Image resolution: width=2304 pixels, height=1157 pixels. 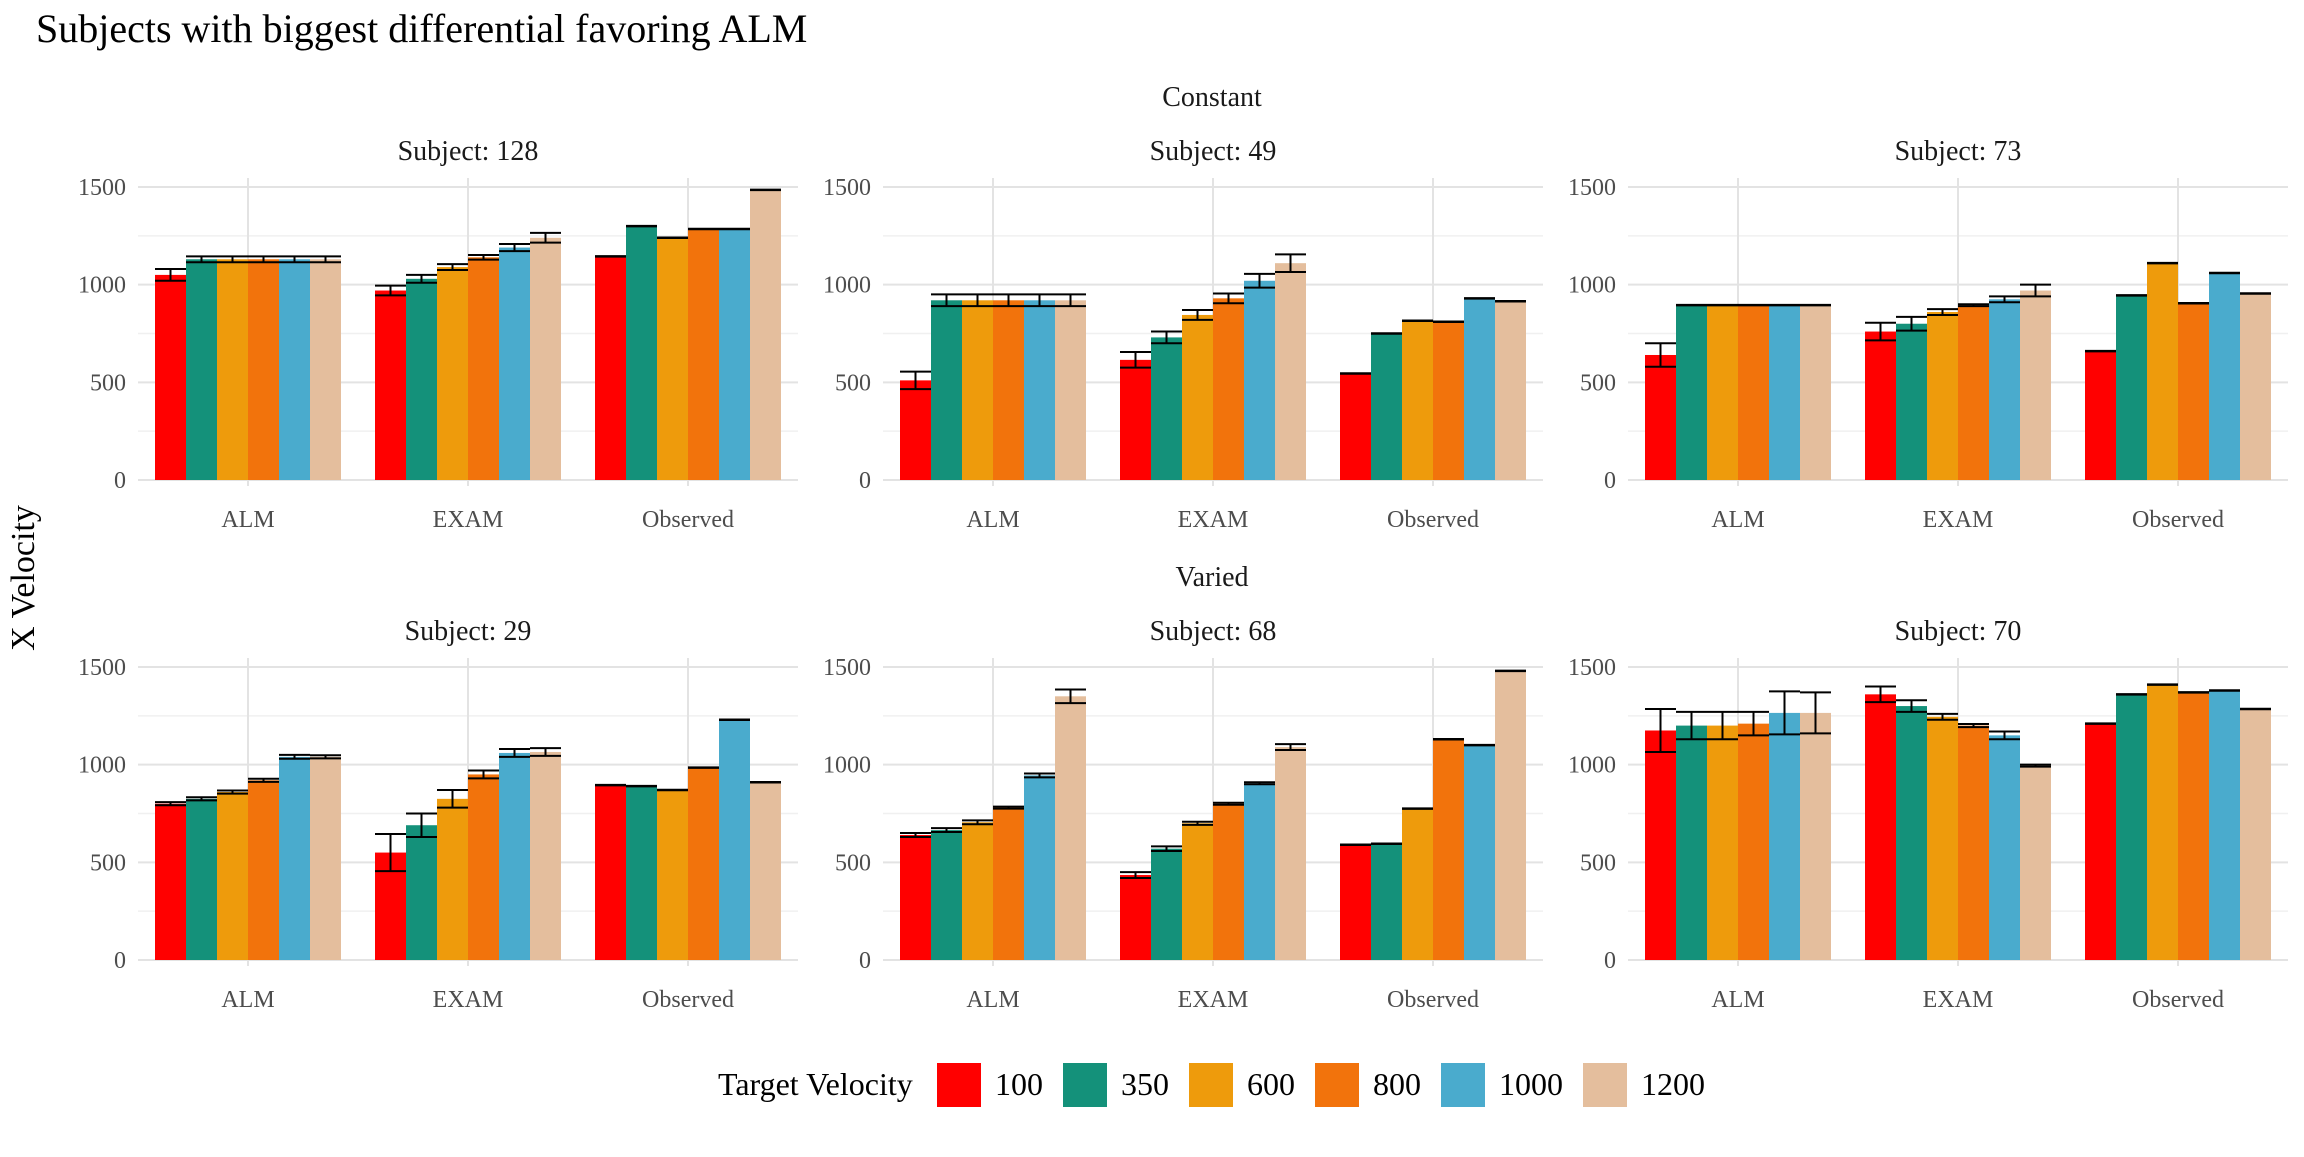 I want to click on legend-label: 100, so click(x=1019, y=1084).